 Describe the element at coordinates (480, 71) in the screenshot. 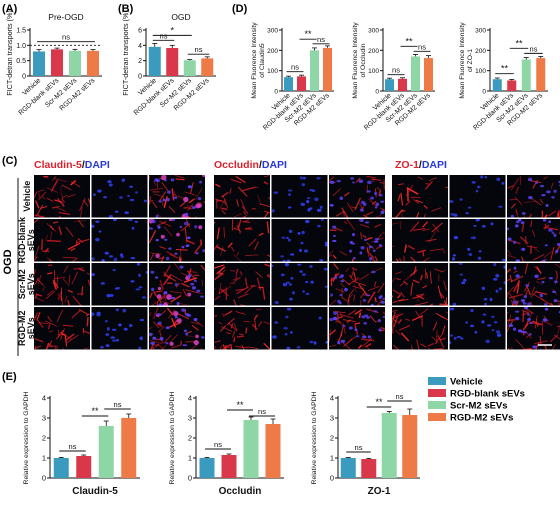

I see `y-tick-label: 100` at that location.